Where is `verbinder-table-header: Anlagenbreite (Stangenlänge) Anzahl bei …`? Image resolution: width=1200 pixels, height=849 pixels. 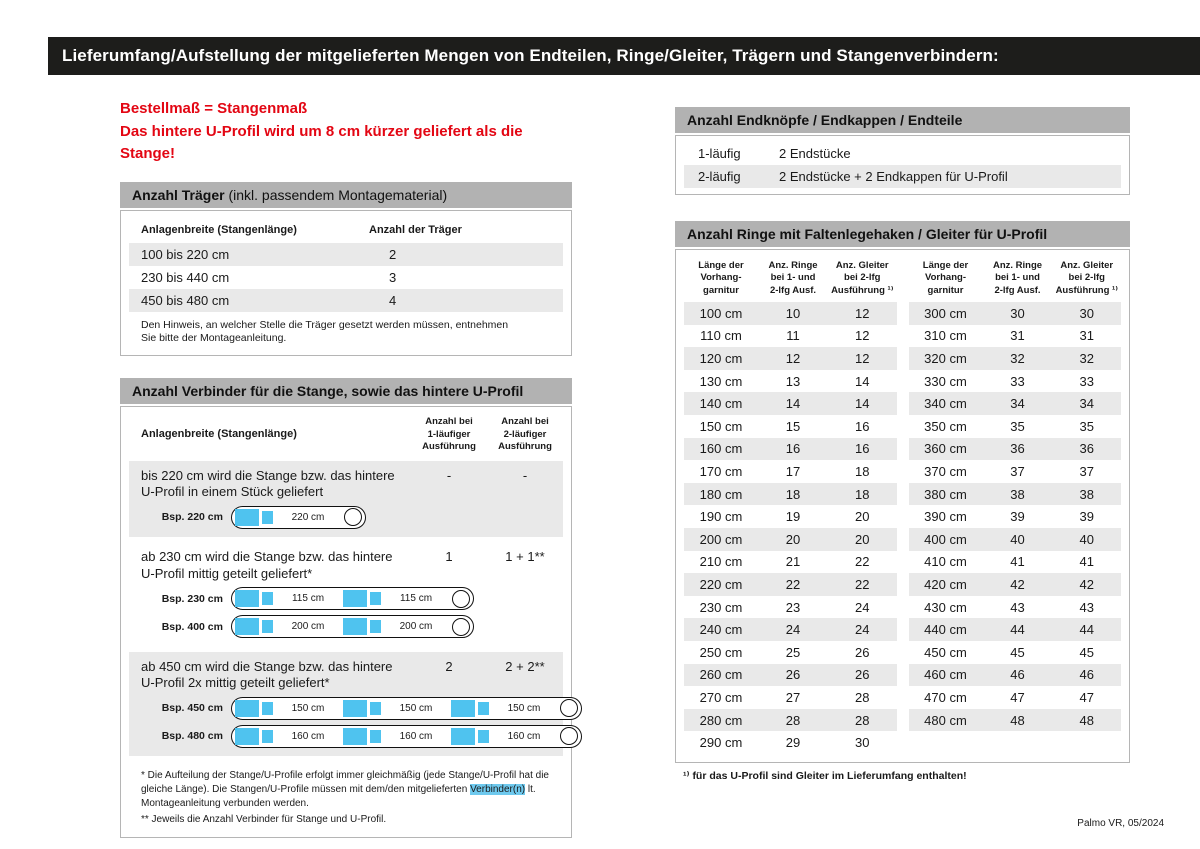
verbinder-table-header: Anlagenbreite (Stangenlänge) Anzahl bei … is located at coordinates (346, 437).